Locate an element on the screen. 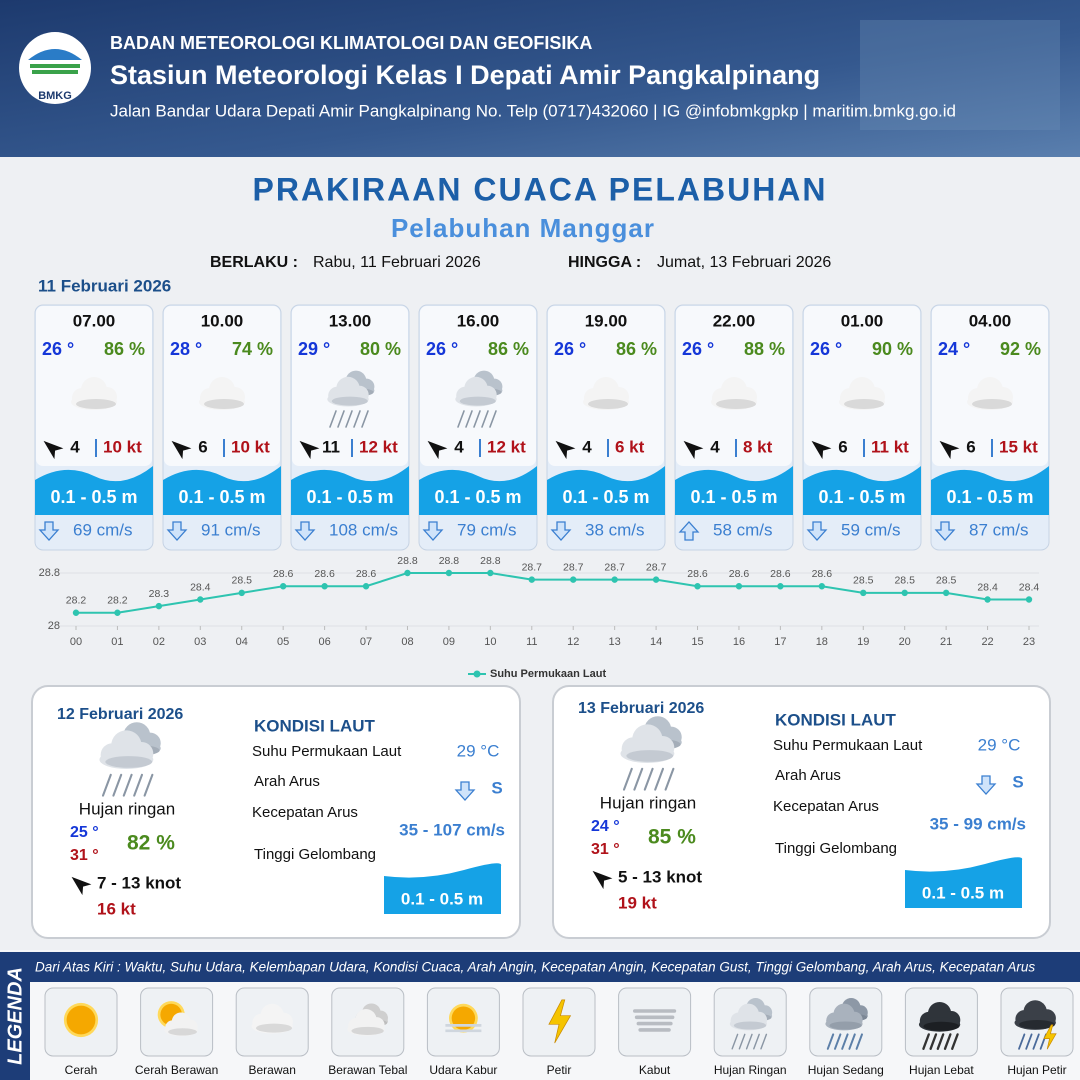 The image size is (1080, 1080). gust: 19 kt is located at coordinates (637, 902).